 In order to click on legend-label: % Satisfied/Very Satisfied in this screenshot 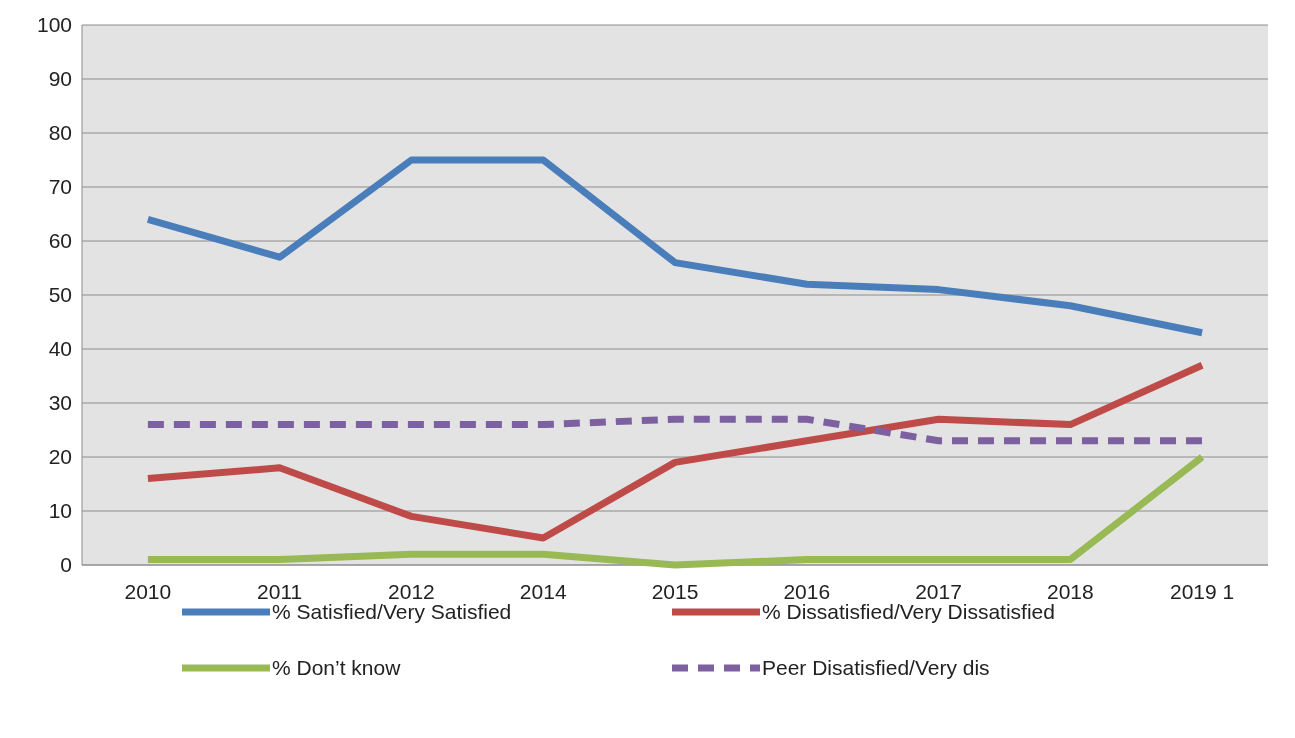, I will do `click(392, 612)`.